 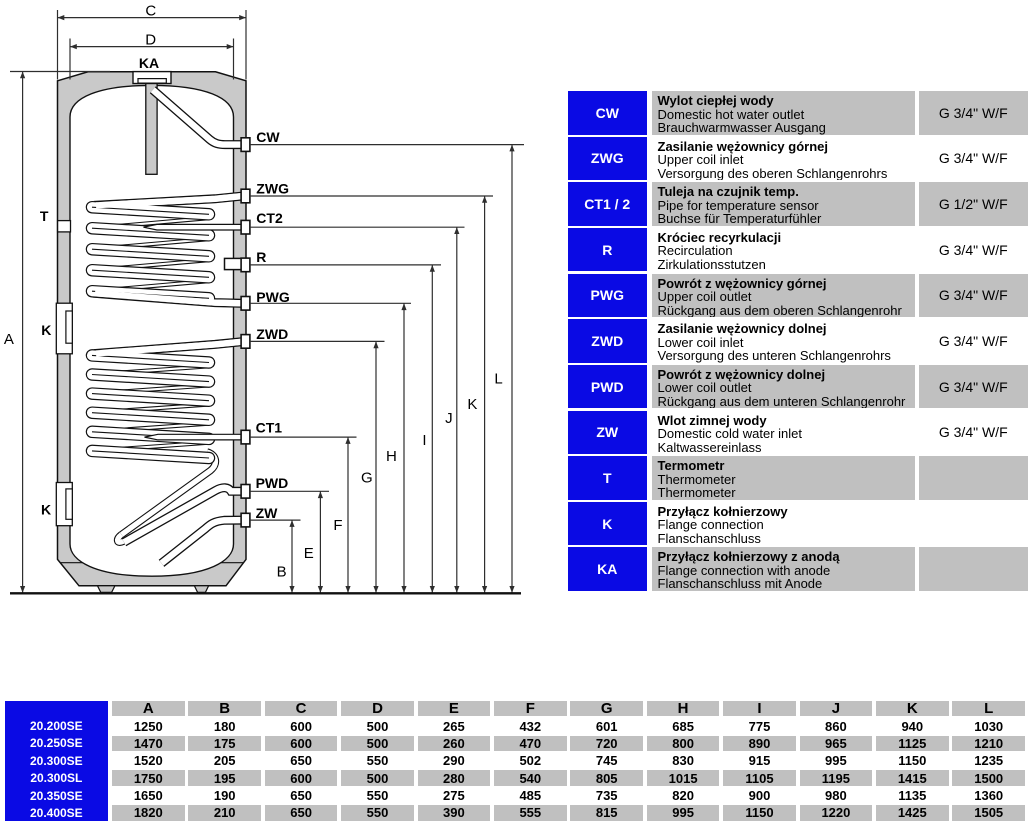 What do you see at coordinates (367, 478) in the screenshot?
I see `svg-text: G` at bounding box center [367, 478].